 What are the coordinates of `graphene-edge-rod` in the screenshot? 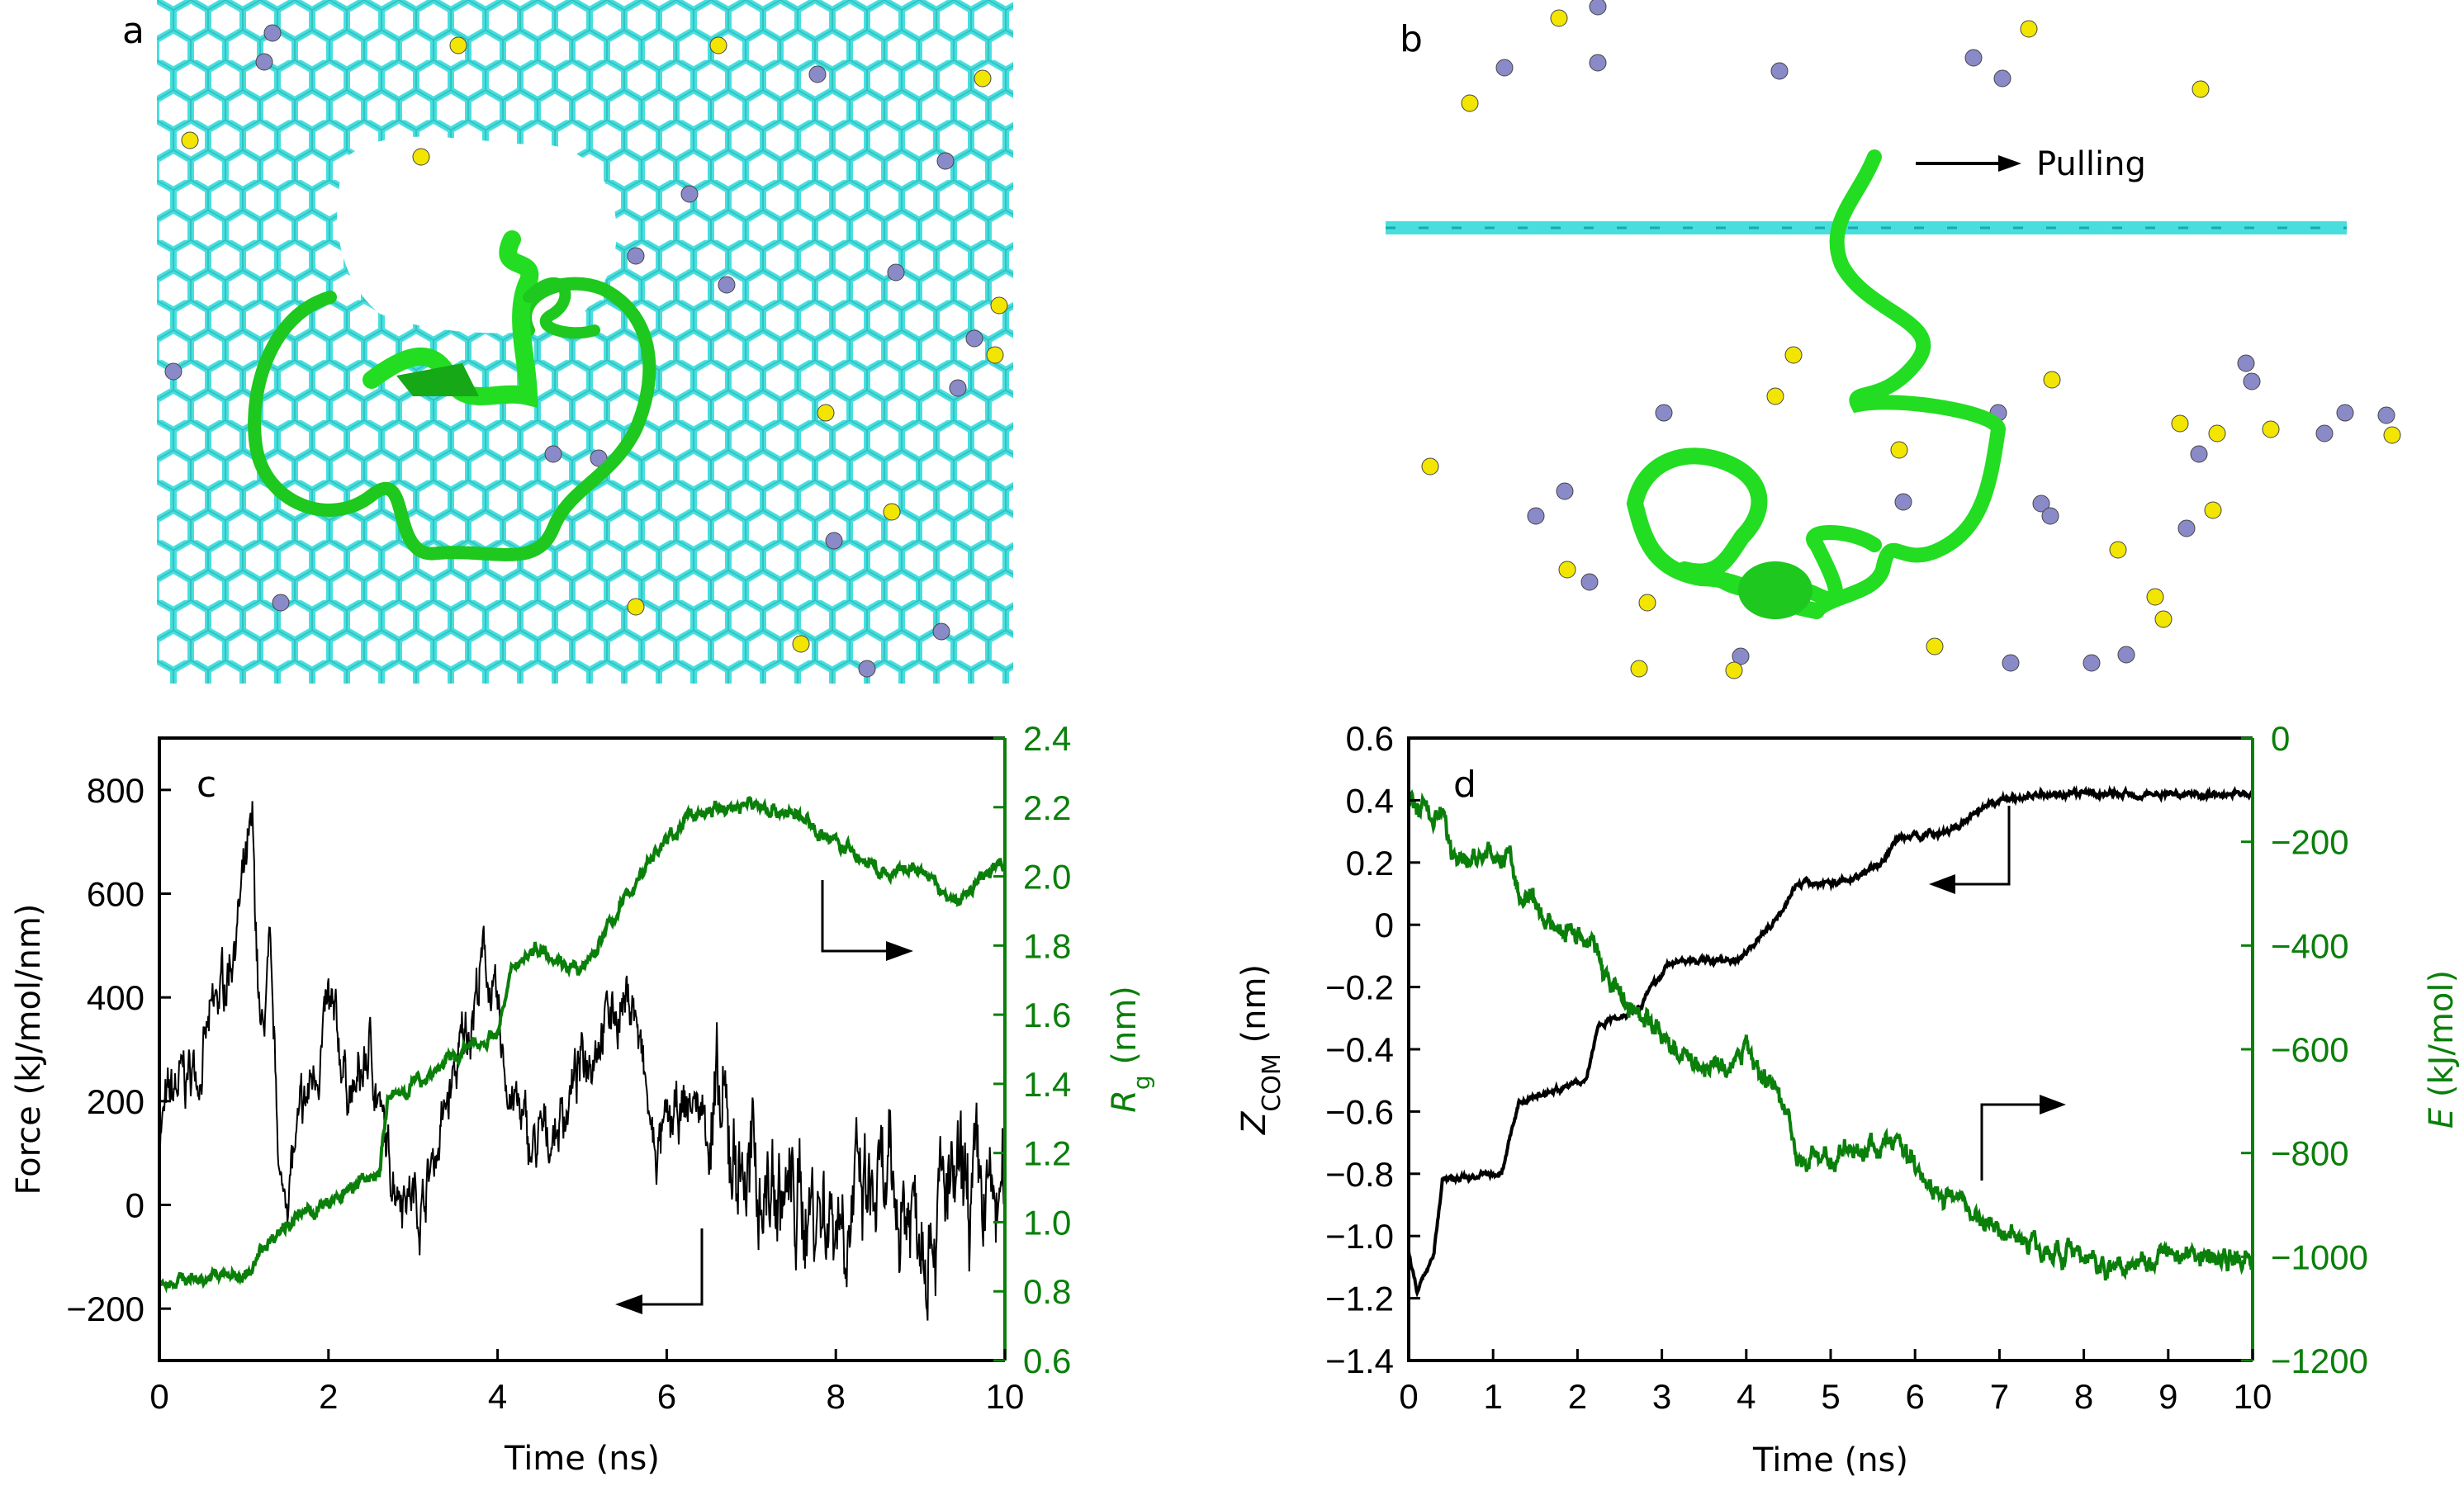 It's located at (1866, 228).